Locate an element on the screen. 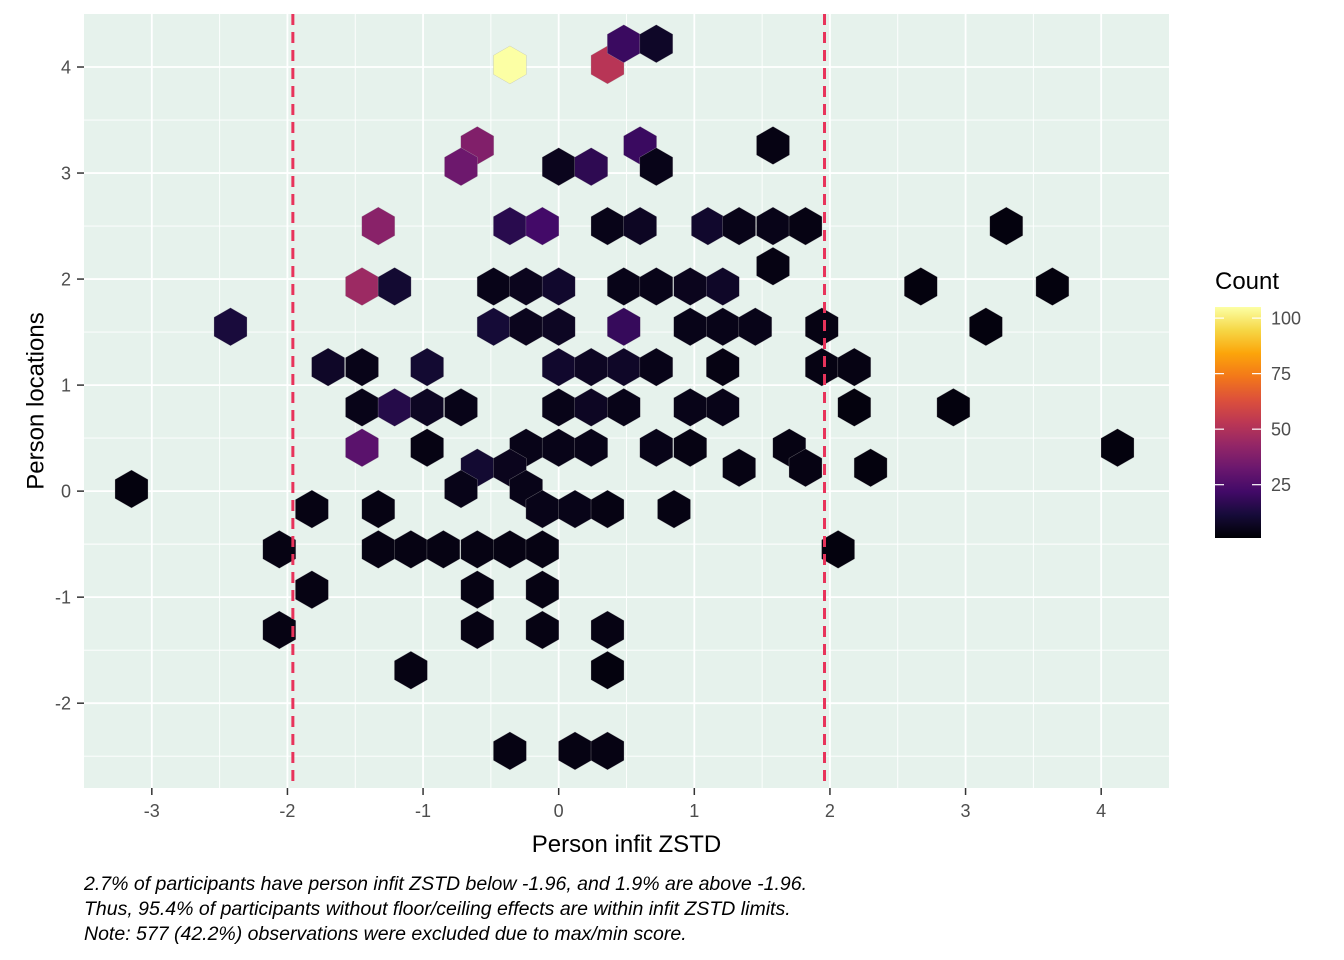 The height and width of the screenshot is (960, 1344). x-tick-label: 2 is located at coordinates (830, 811).